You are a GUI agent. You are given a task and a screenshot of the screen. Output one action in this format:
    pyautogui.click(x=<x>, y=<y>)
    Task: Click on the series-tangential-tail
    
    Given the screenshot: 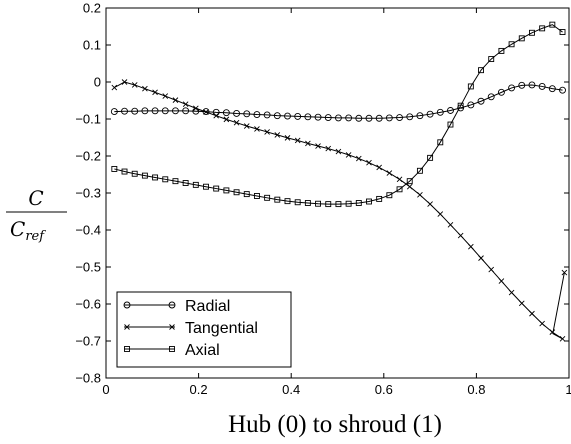 What is the action you would take?
    pyautogui.click(x=560, y=304)
    